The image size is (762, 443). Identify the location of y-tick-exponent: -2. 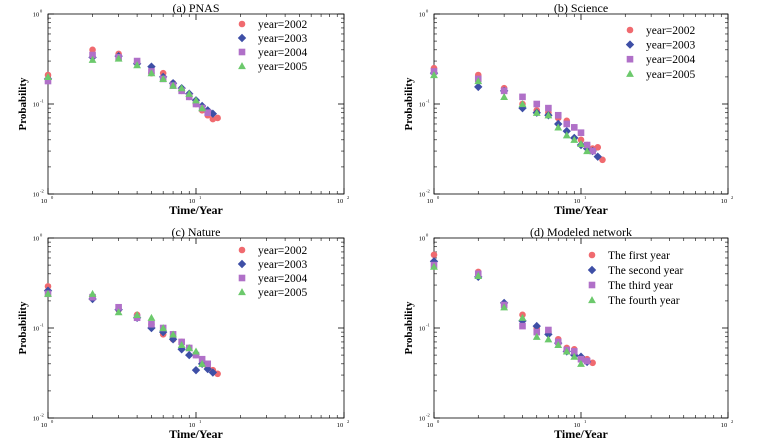
(42, 415).